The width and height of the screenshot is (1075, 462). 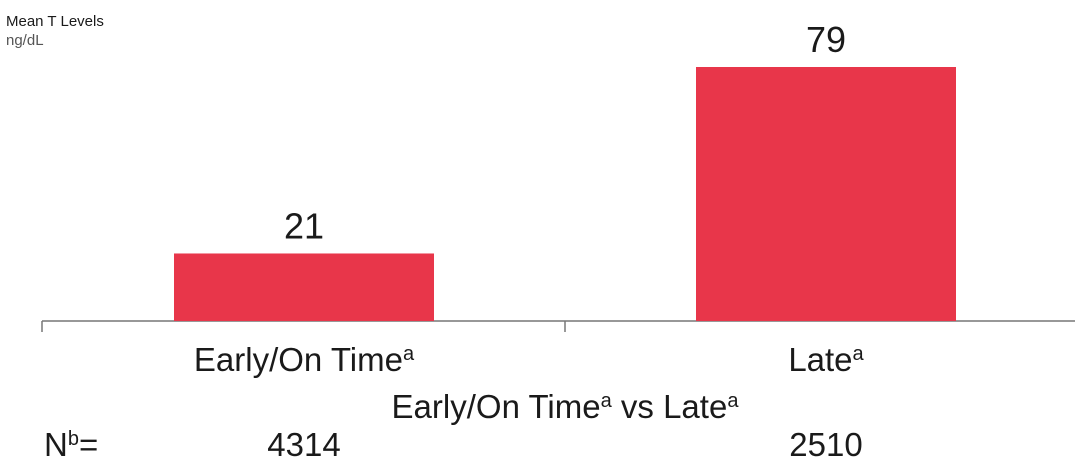 What do you see at coordinates (825, 444) in the screenshot?
I see `n-value-2: 2510` at bounding box center [825, 444].